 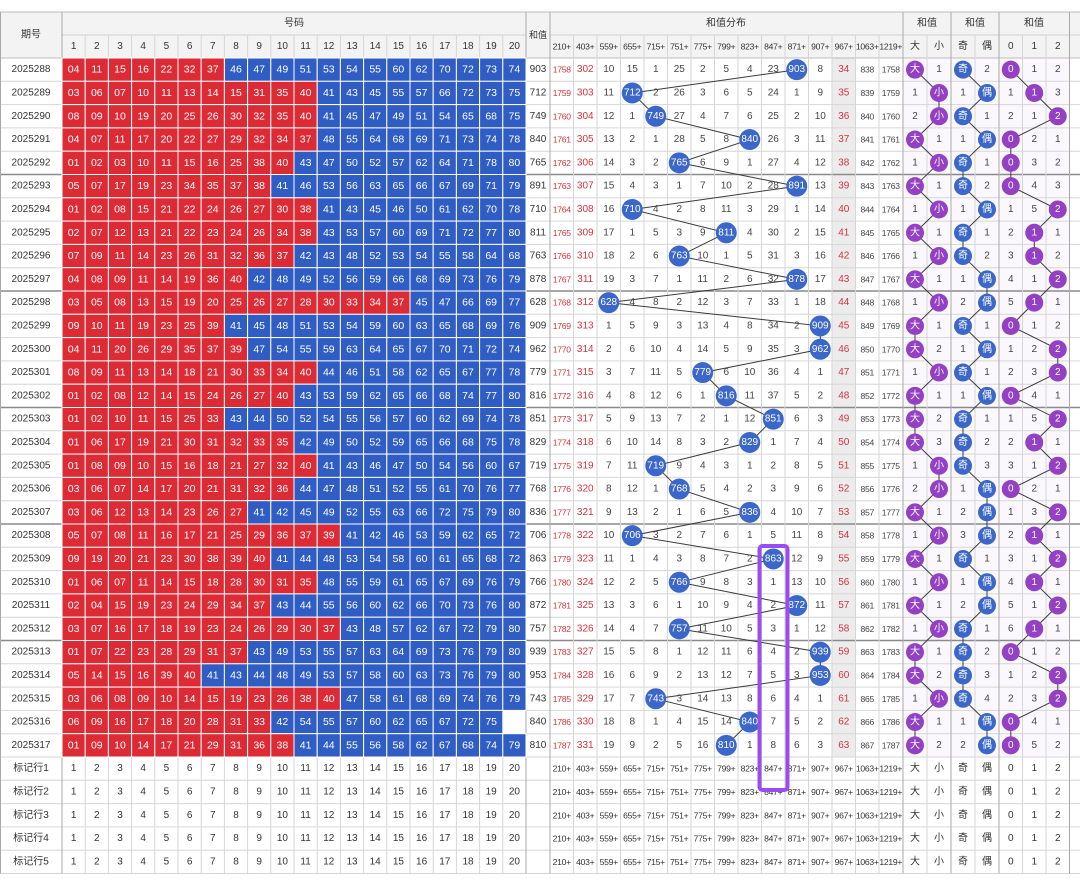 I want to click on distribution-miss: 322, so click(x=585, y=535).